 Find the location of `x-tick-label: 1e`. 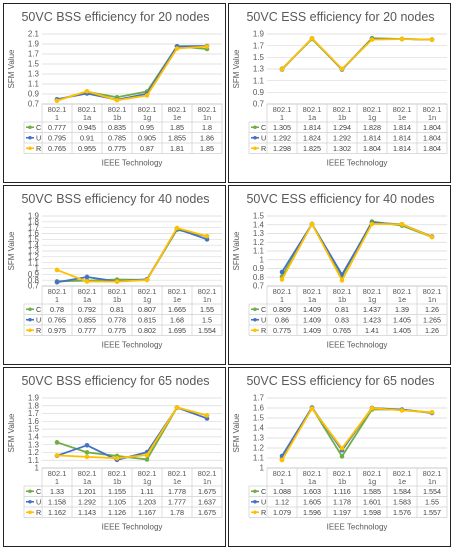

x-tick-label: 1e is located at coordinates (177, 117).